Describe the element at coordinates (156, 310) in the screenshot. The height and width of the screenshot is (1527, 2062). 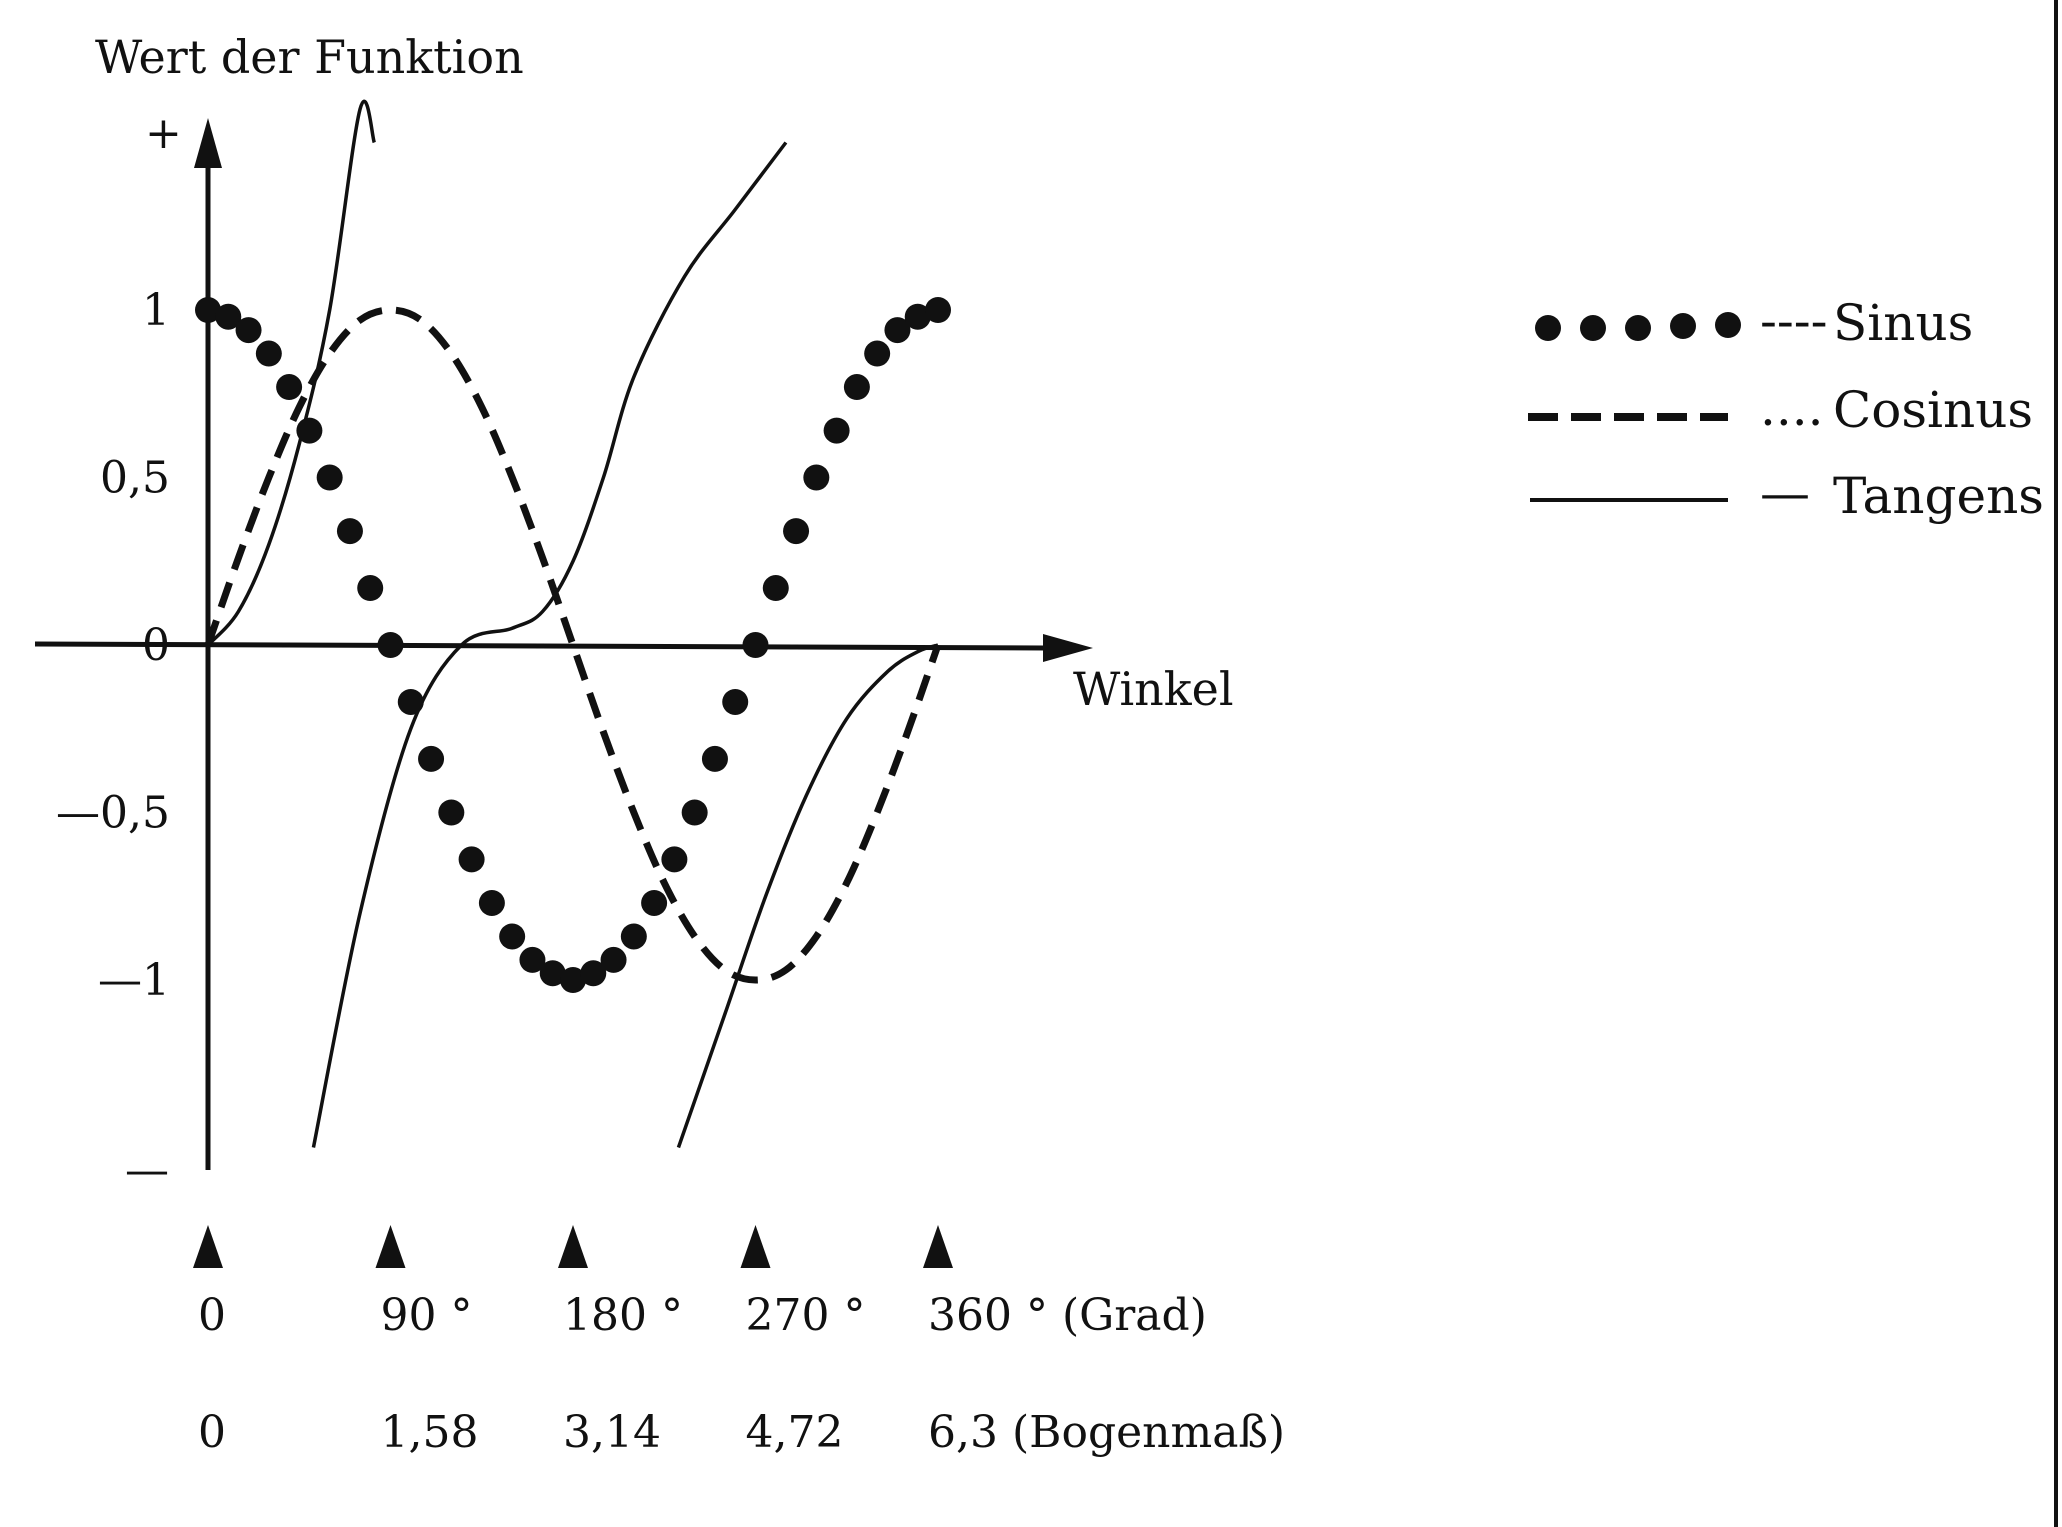
I see `y-tick-label: 1` at that location.